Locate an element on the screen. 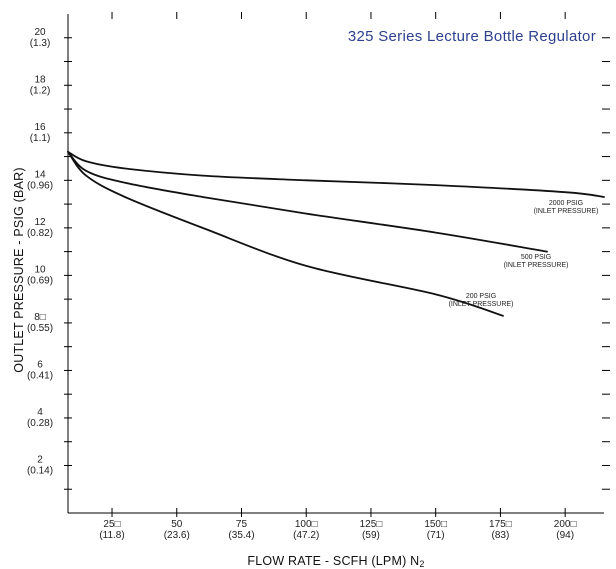  y-tick-sublabel: (1.1) is located at coordinates (40, 138).